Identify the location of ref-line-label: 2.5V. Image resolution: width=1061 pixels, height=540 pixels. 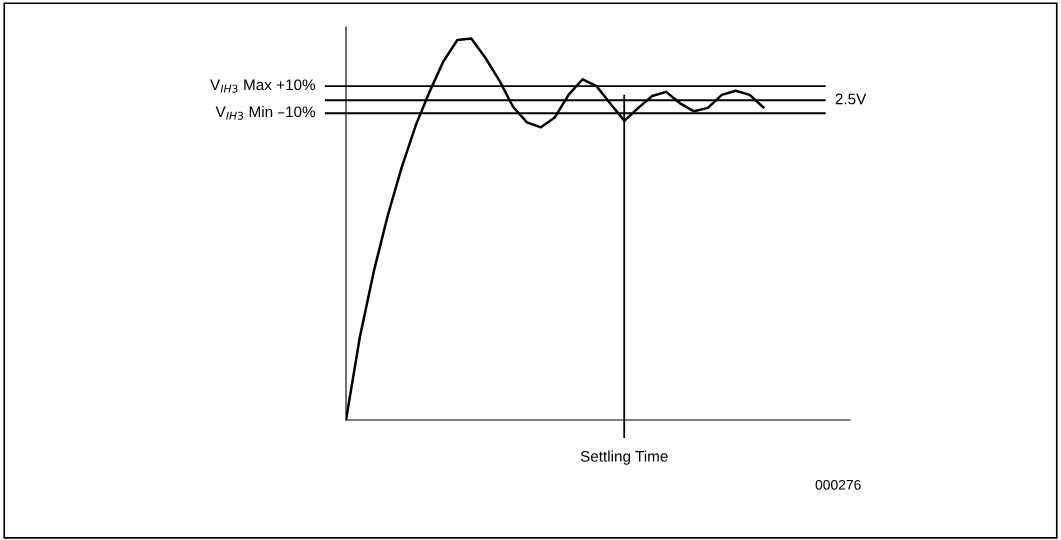
(851, 99).